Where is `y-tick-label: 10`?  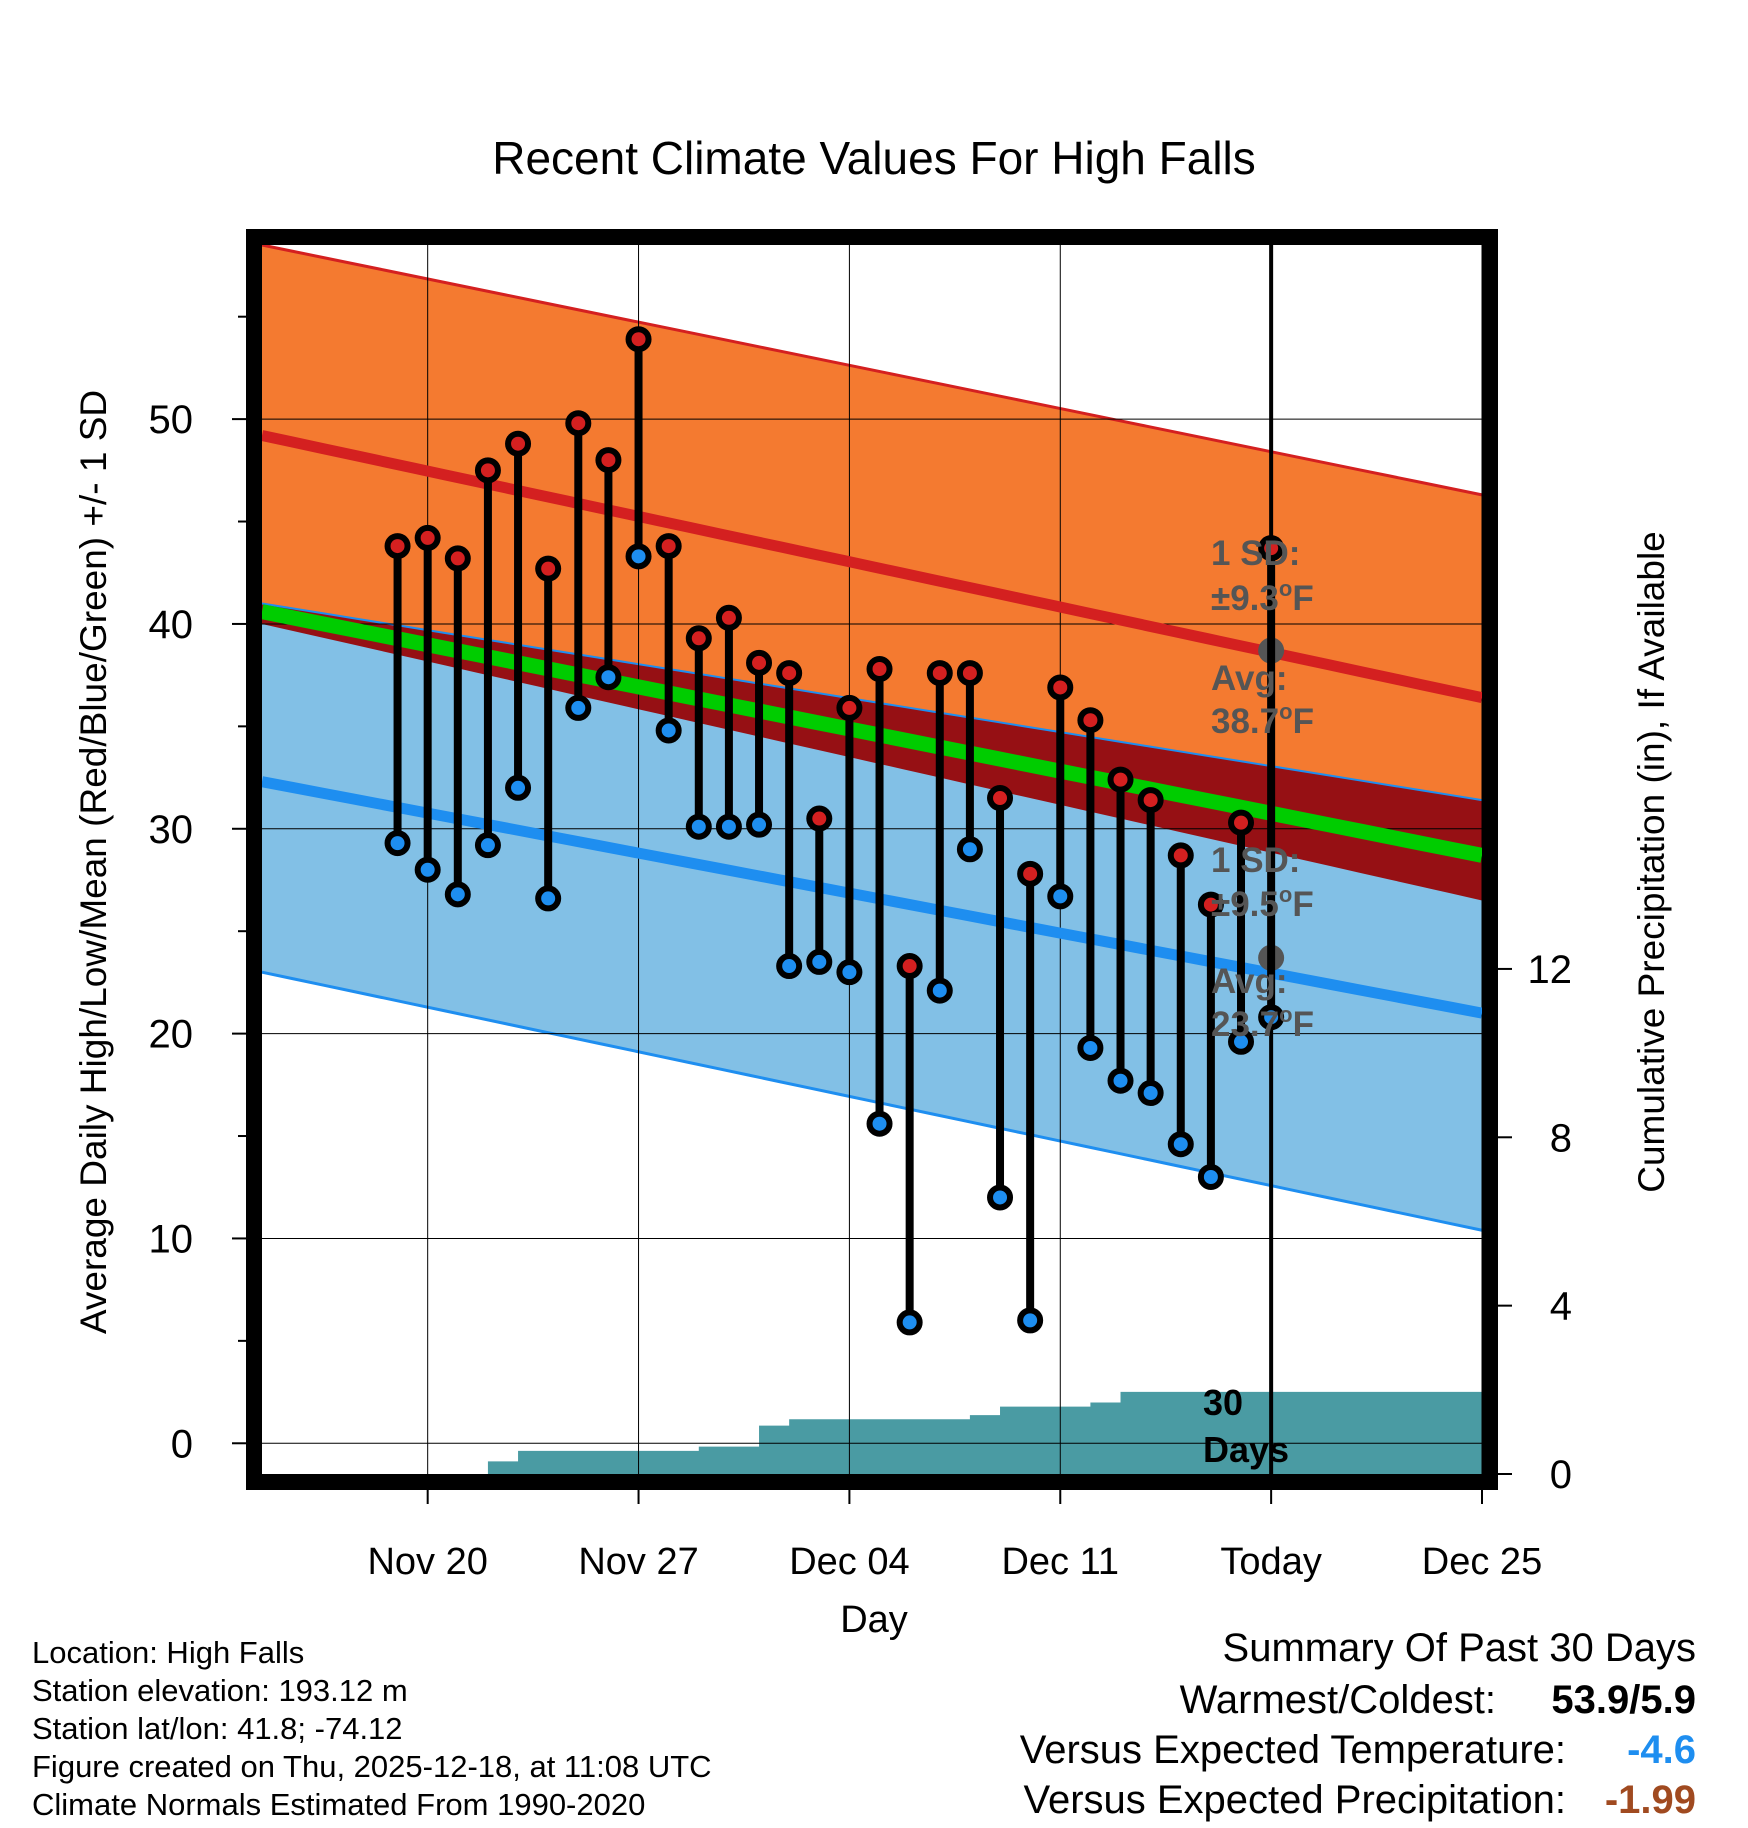
y-tick-label: 10 is located at coordinates (171, 1239).